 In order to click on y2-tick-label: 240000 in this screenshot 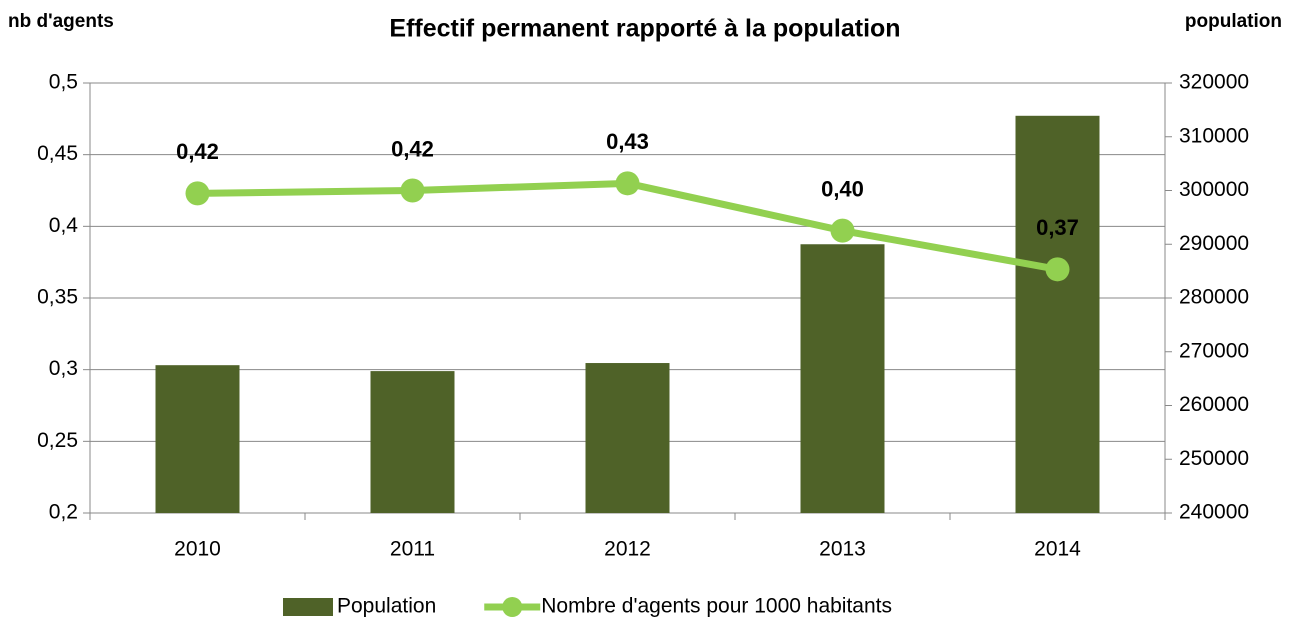, I will do `click(1214, 512)`.